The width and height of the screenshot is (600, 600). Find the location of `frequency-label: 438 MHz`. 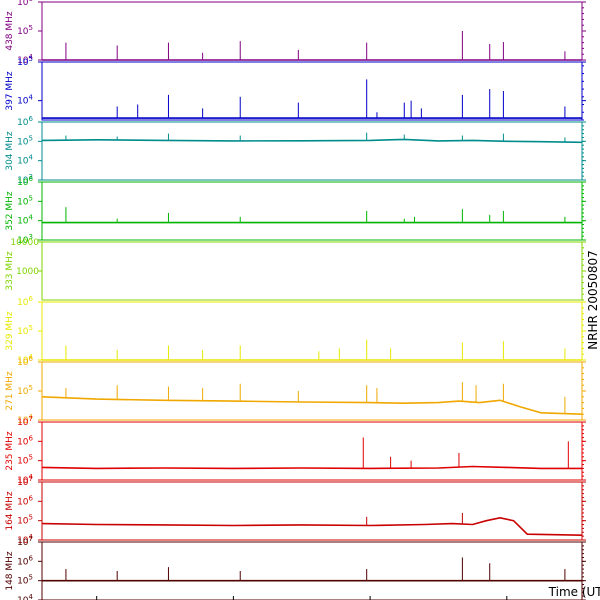

frequency-label: 438 MHz is located at coordinates (10, 31).